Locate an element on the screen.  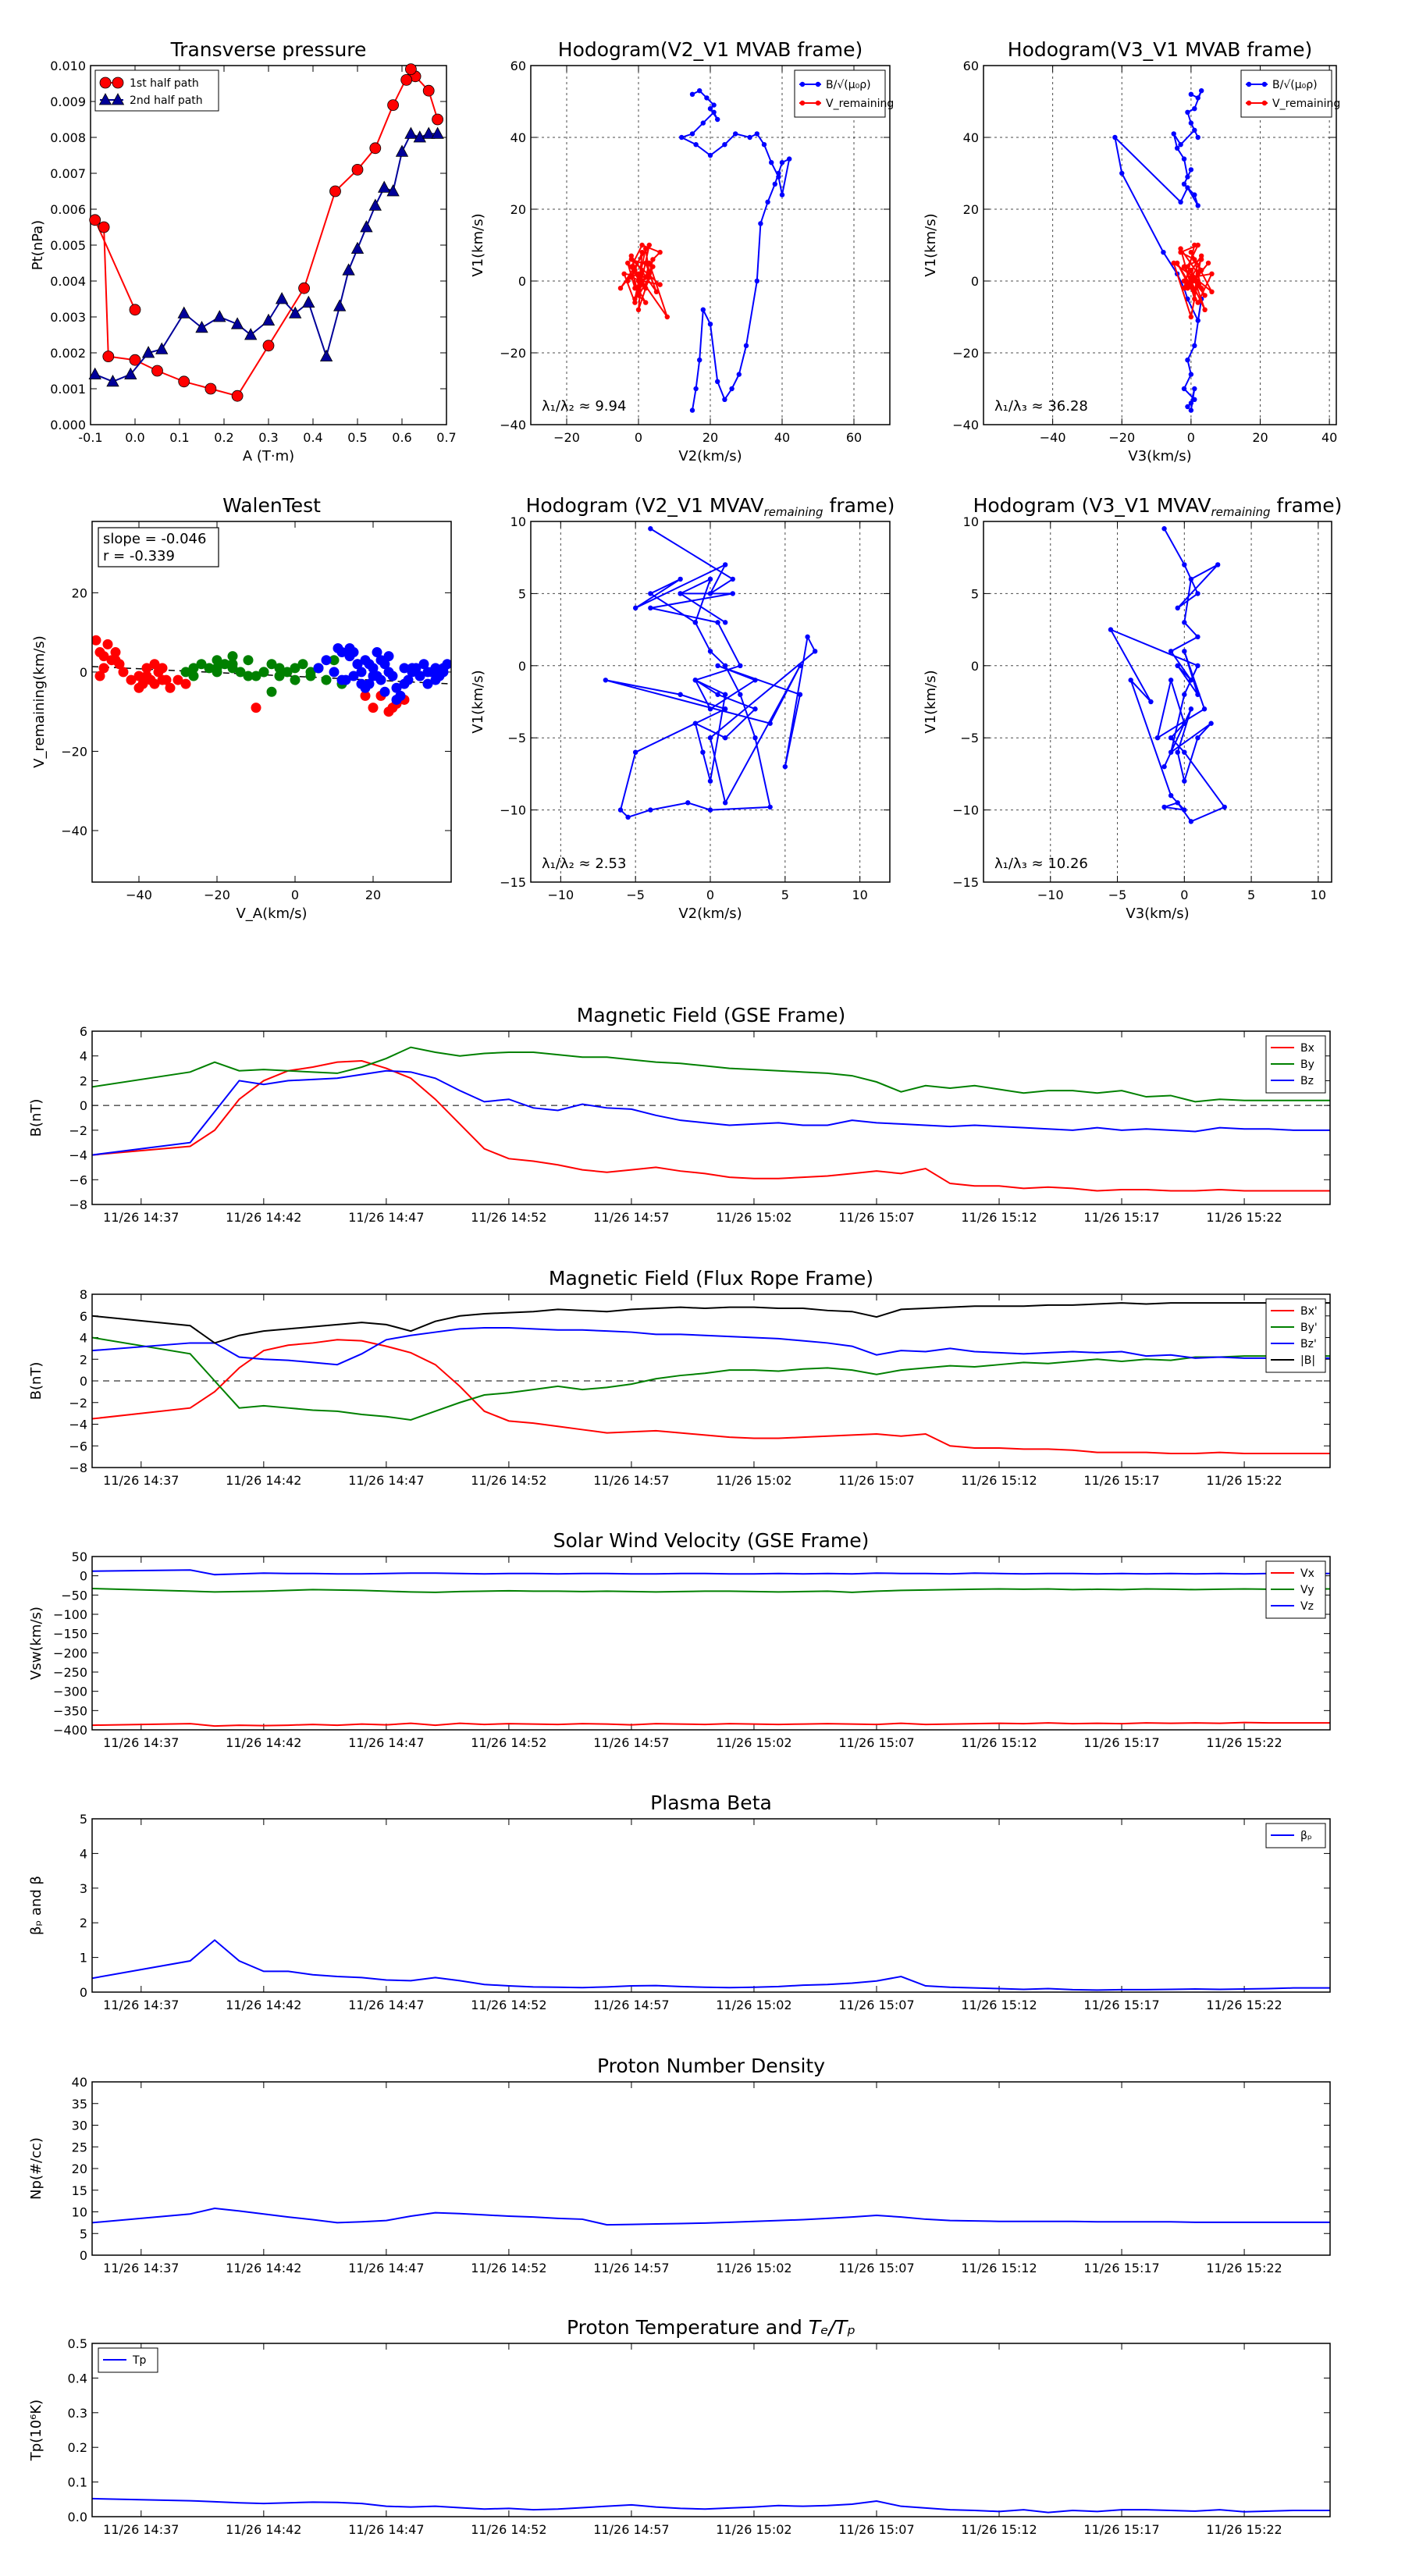
x-tick-label: 11/26 15:22 is located at coordinates (1244, 1480).